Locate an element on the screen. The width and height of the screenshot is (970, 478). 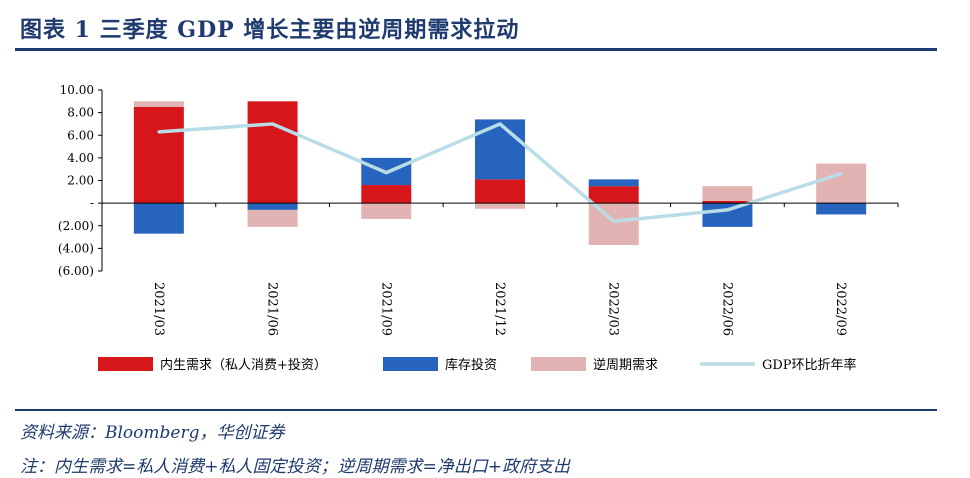
x-tick-label: 2021/03 is located at coordinates (158, 309).